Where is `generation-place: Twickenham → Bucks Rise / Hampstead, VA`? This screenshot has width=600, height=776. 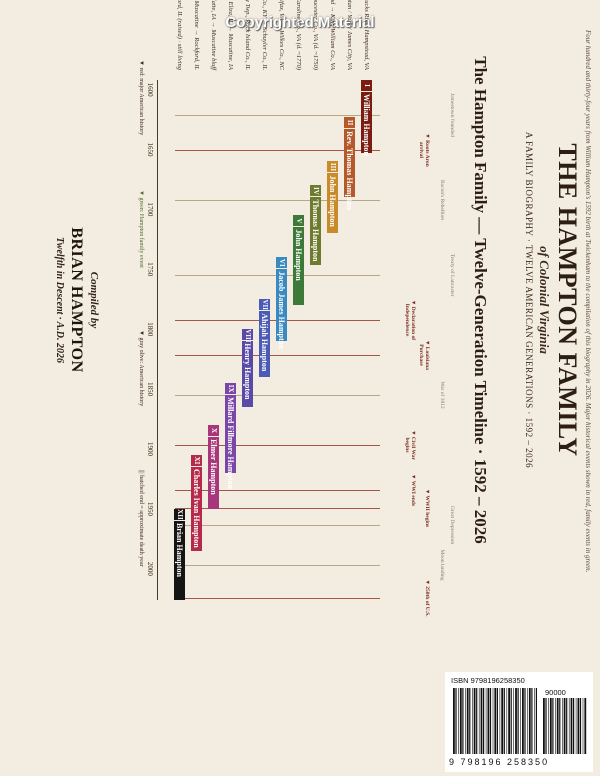 generation-place: Twickenham → Bucks Rise / Hampstead, VA is located at coordinates (366, 35).